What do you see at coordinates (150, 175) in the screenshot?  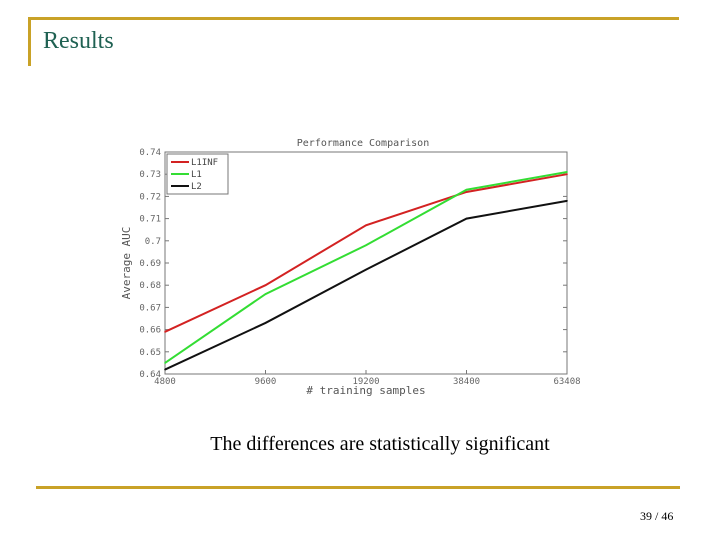 I see `y-tick-label: 0.73` at bounding box center [150, 175].